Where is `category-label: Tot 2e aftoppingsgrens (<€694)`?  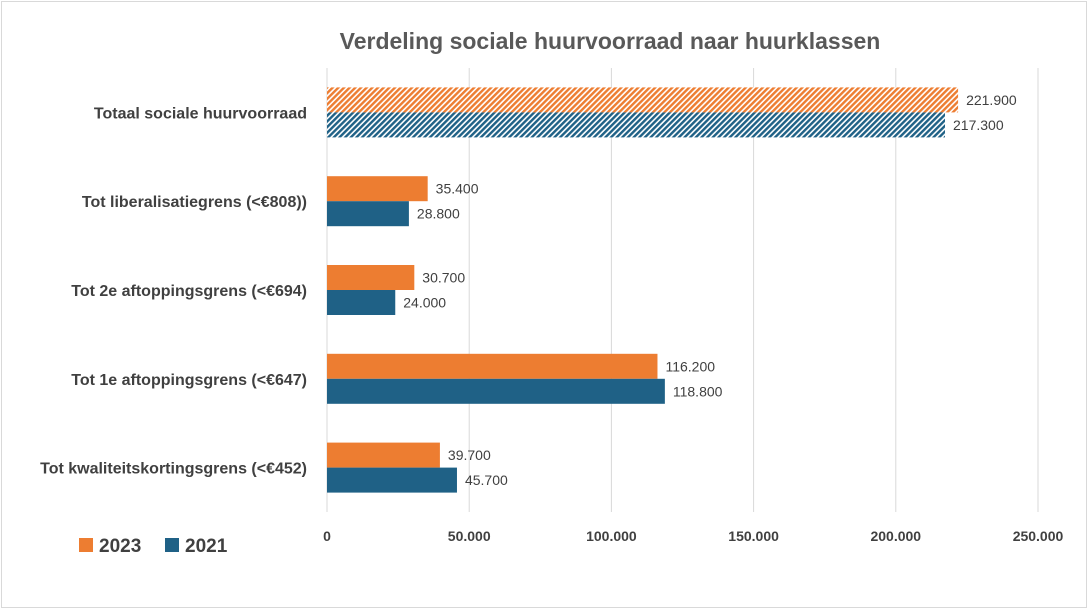 category-label: Tot 2e aftoppingsgrens (<€694) is located at coordinates (189, 291).